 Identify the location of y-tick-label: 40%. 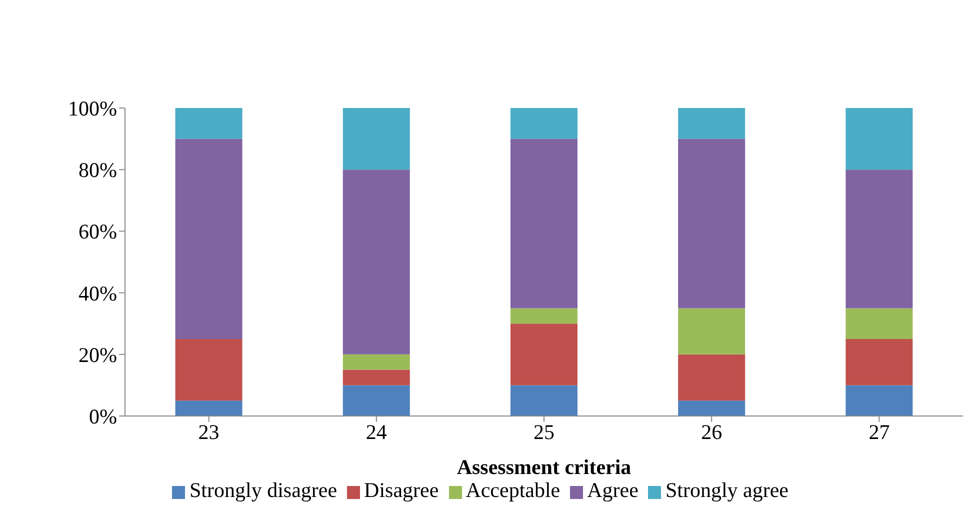
(97, 293).